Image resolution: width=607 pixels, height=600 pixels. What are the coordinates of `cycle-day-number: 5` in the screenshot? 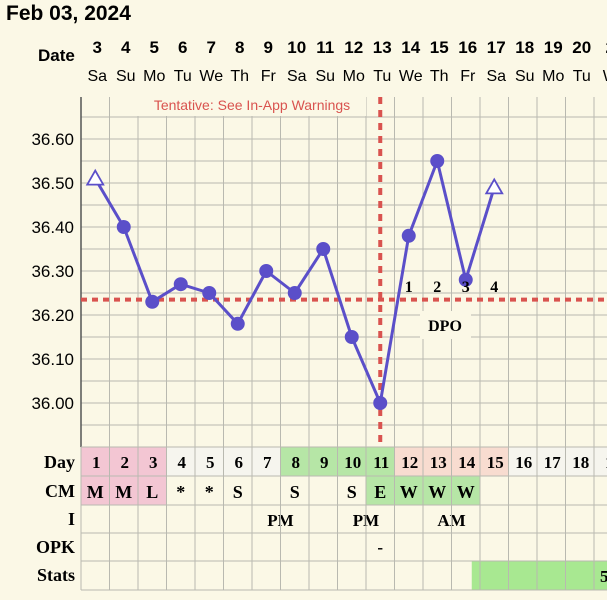 It's located at (210, 462).